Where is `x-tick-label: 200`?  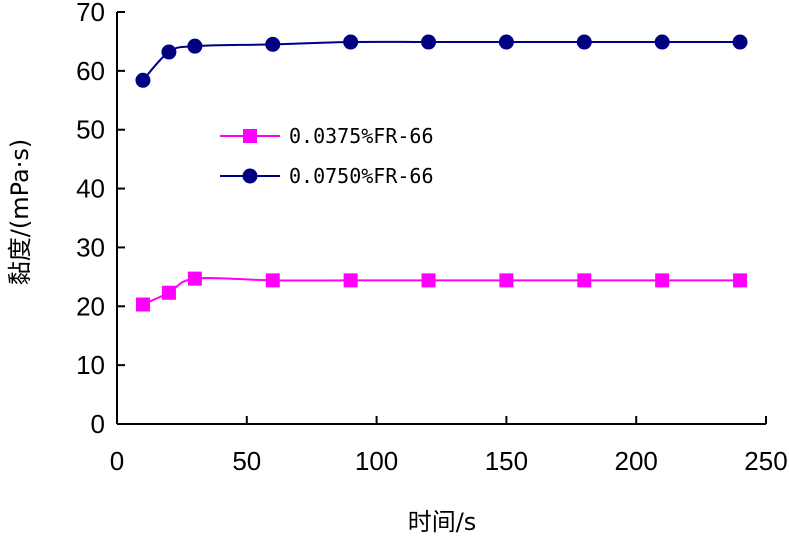
x-tick-label: 200 is located at coordinates (636, 461).